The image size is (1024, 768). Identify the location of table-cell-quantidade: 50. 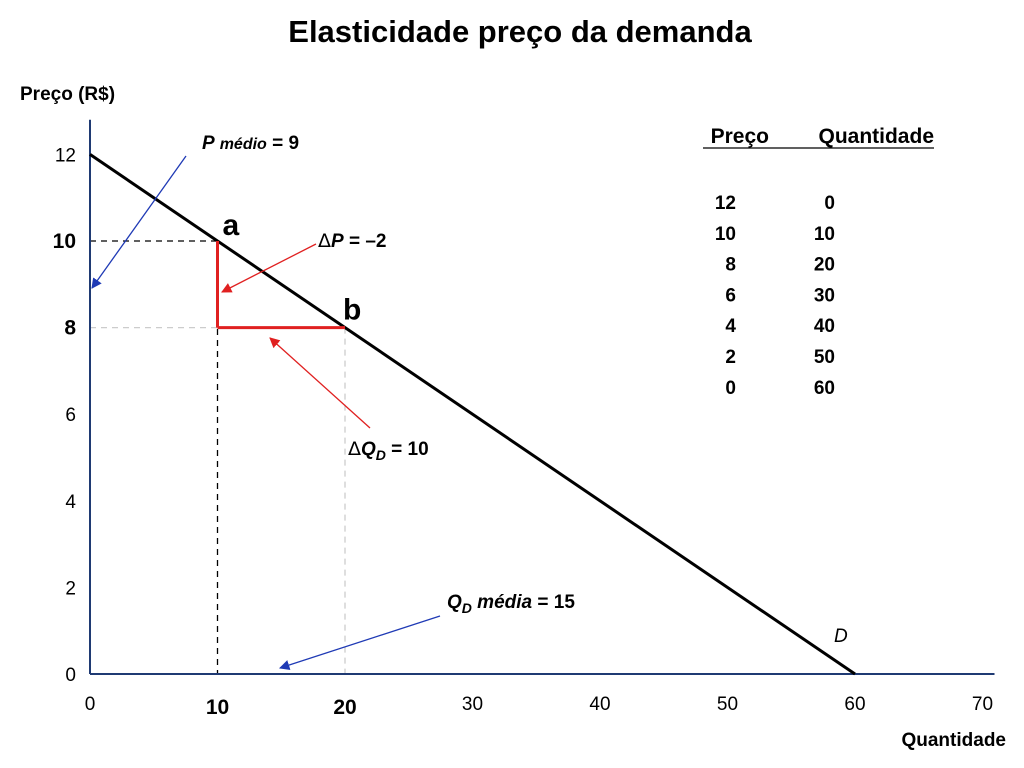
(824, 357).